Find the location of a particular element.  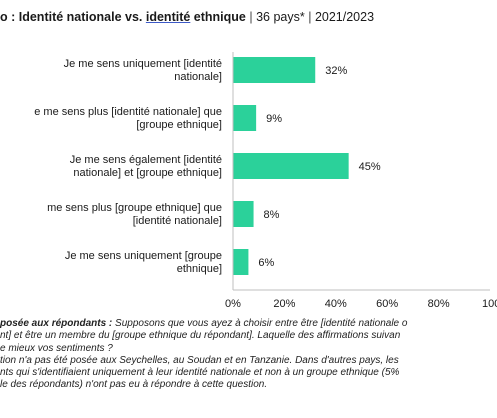

x-tick-label: 80% is located at coordinates (439, 304).